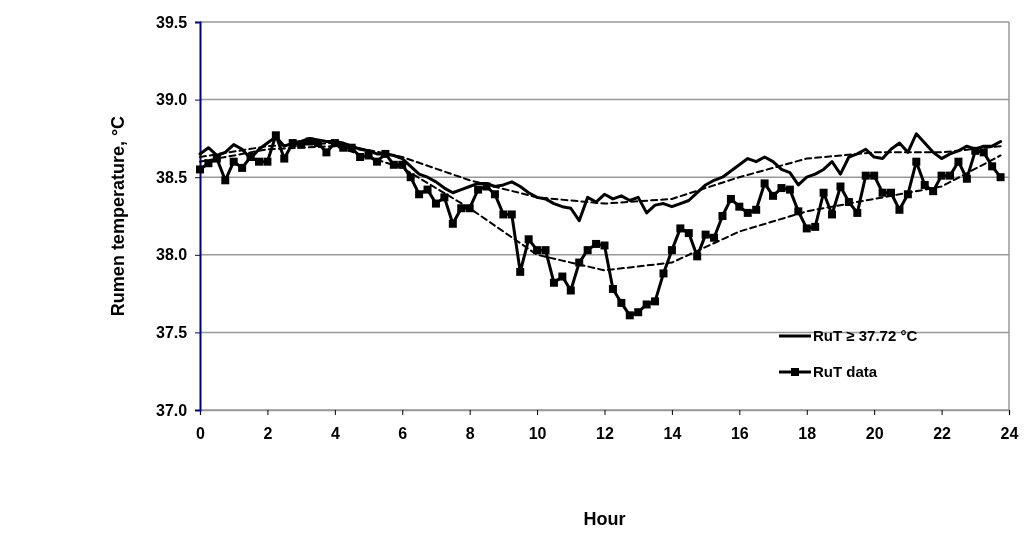 This screenshot has width=1034, height=560. I want to click on x-axis-title: Hour, so click(604, 519).